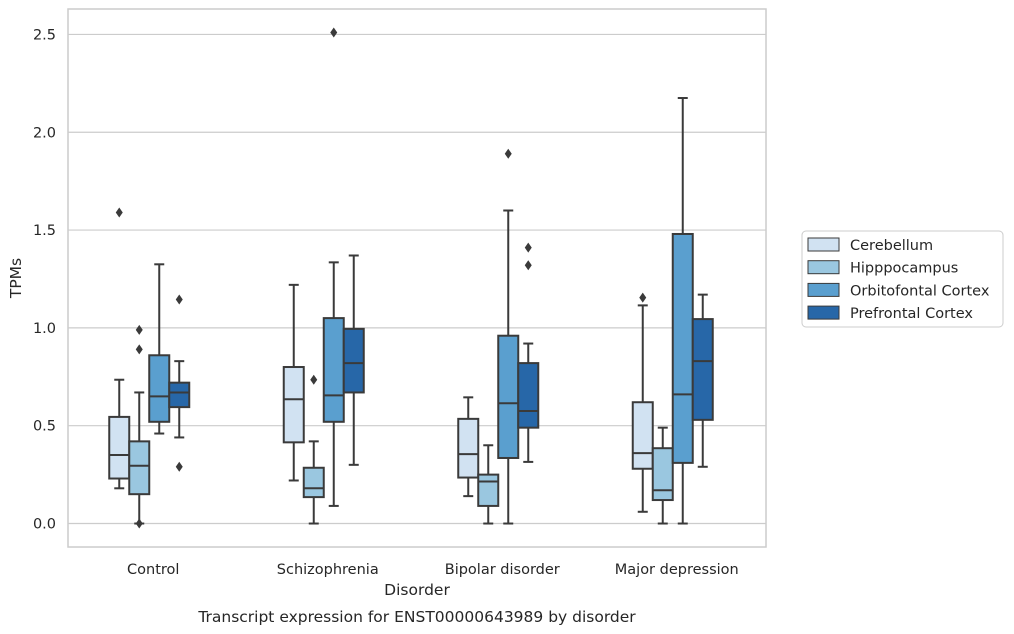 This screenshot has width=1014, height=634. Describe the element at coordinates (911, 314) in the screenshot. I see `legend-label: Prefrontal Cortex` at that location.